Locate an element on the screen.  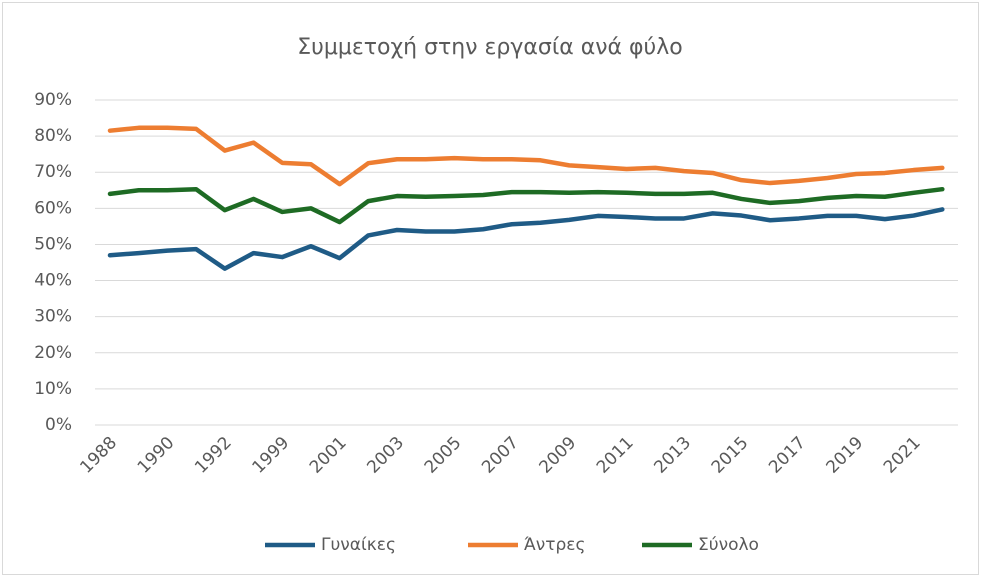
y-tick-label: 80% is located at coordinates (53, 136).